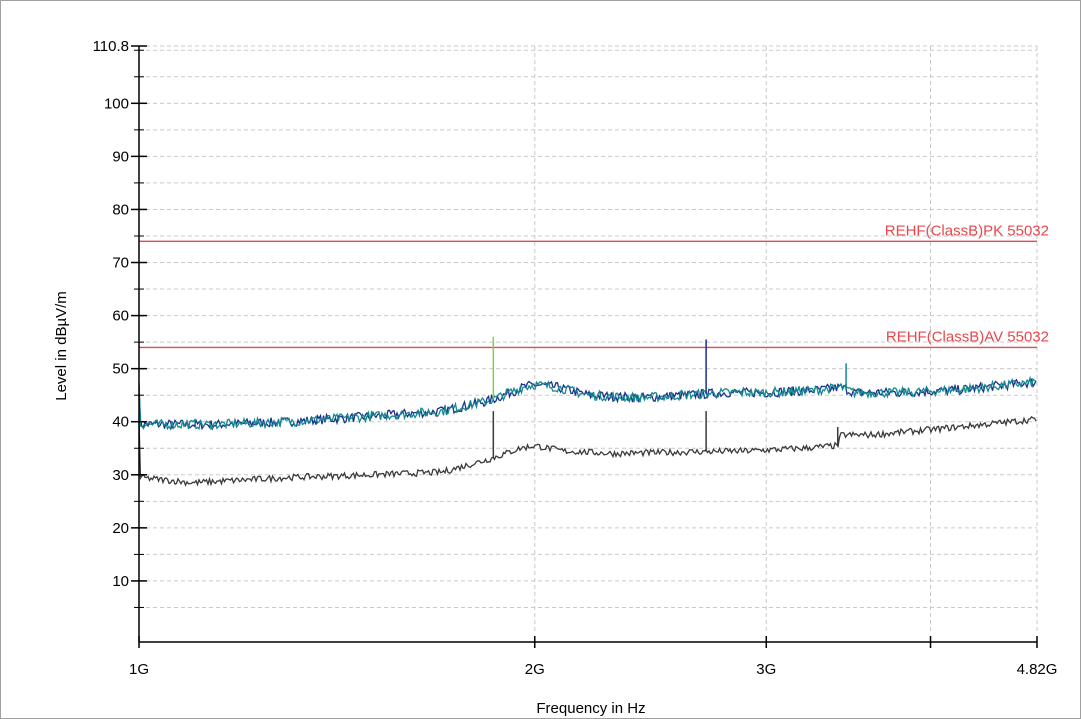 The image size is (1081, 719). What do you see at coordinates (120, 156) in the screenshot?
I see `y-tick-label: 90` at bounding box center [120, 156].